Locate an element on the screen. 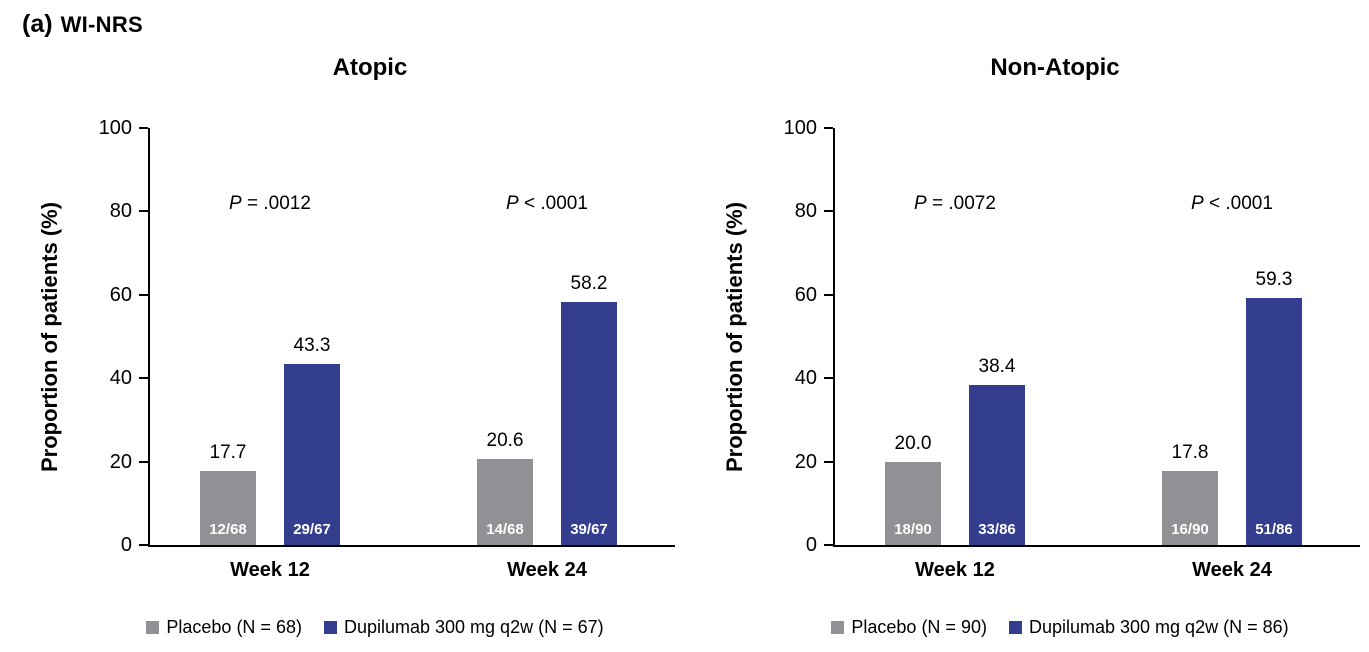  legend-label: Placebo (N = 90) is located at coordinates (919, 627).